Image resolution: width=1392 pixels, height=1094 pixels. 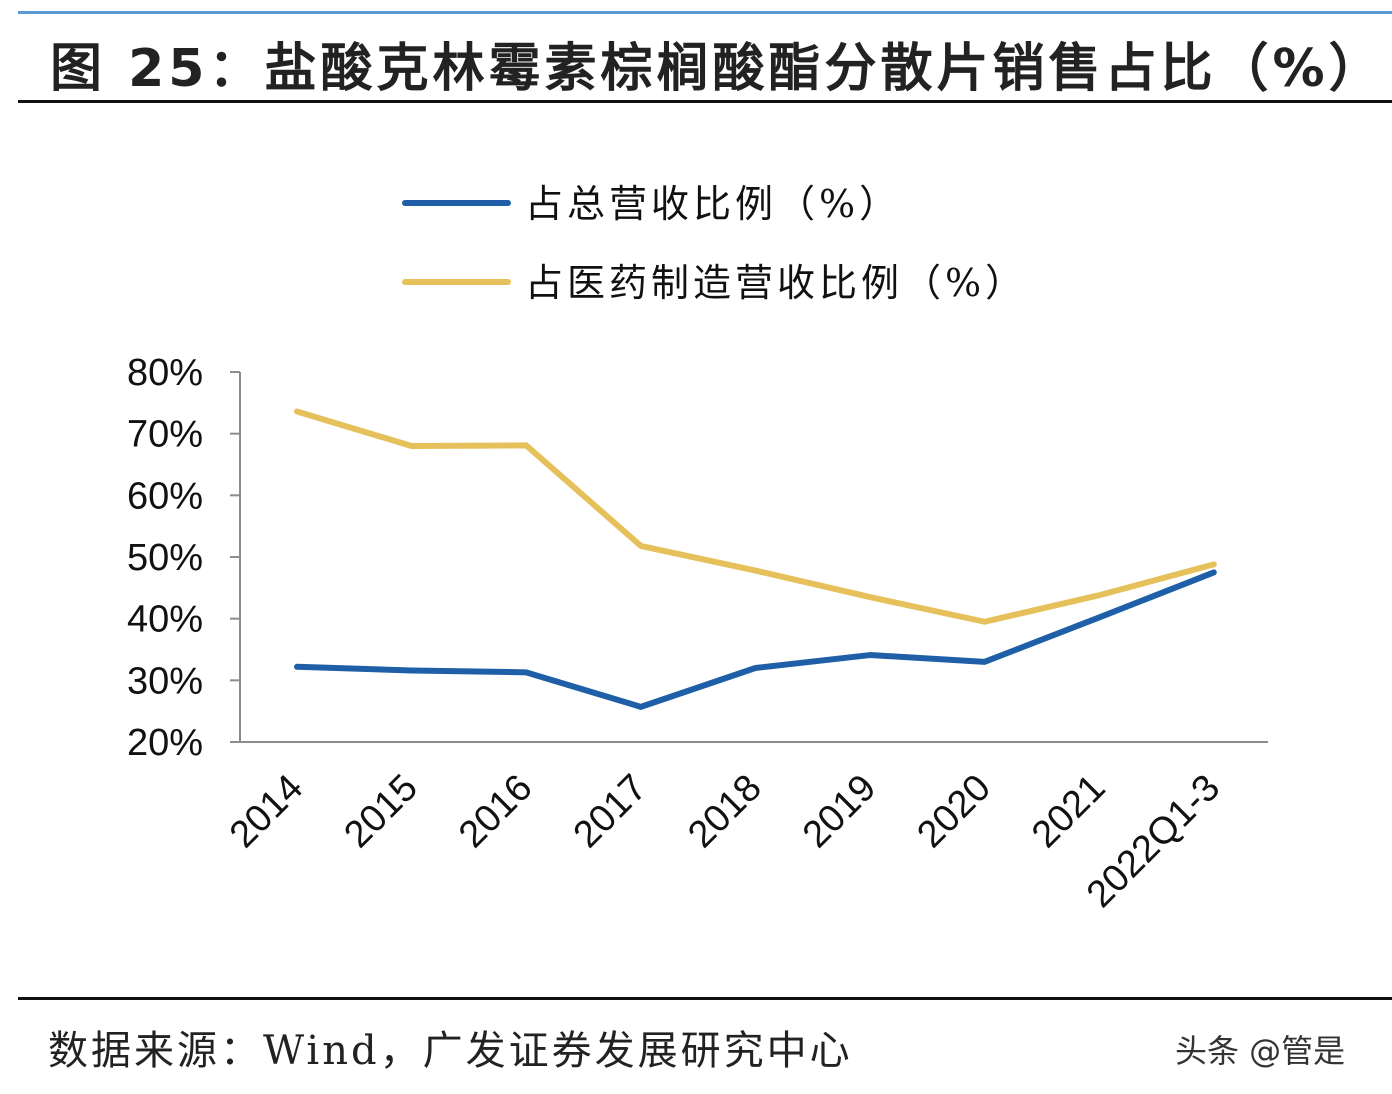 What do you see at coordinates (266, 811) in the screenshot?
I see `x-tick-label: 2014` at bounding box center [266, 811].